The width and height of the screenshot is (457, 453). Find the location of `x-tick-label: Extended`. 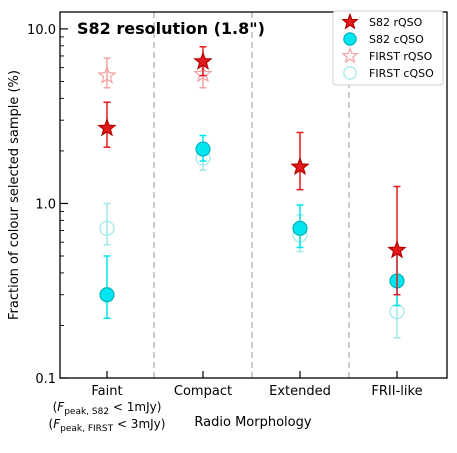

x-tick-label: Extended is located at coordinates (300, 391).